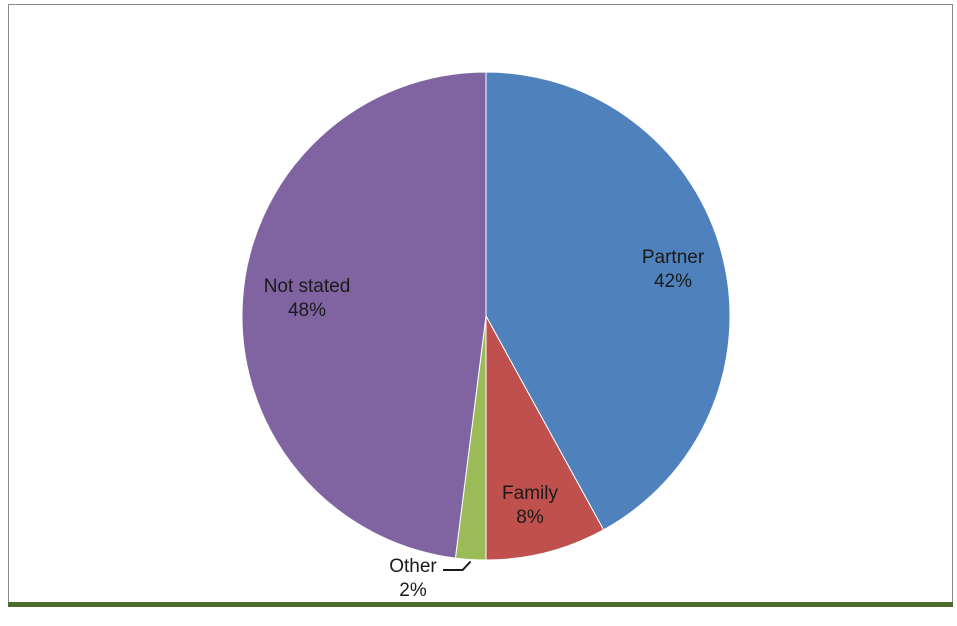 This screenshot has width=957, height=626. Describe the element at coordinates (413, 566) in the screenshot. I see `slice-label-other: Other` at that location.